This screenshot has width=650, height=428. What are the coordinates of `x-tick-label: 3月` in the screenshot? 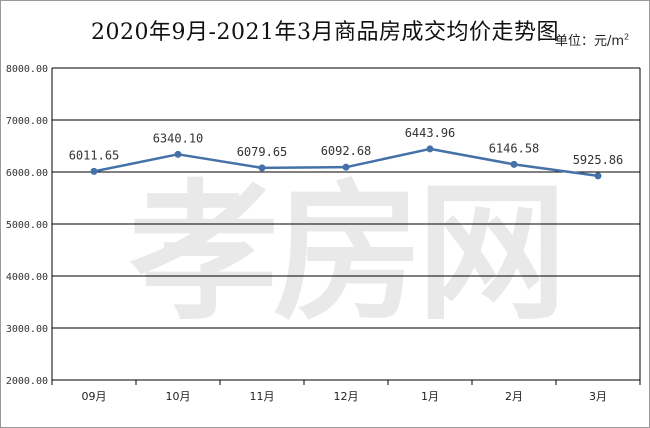 It's located at (598, 396).